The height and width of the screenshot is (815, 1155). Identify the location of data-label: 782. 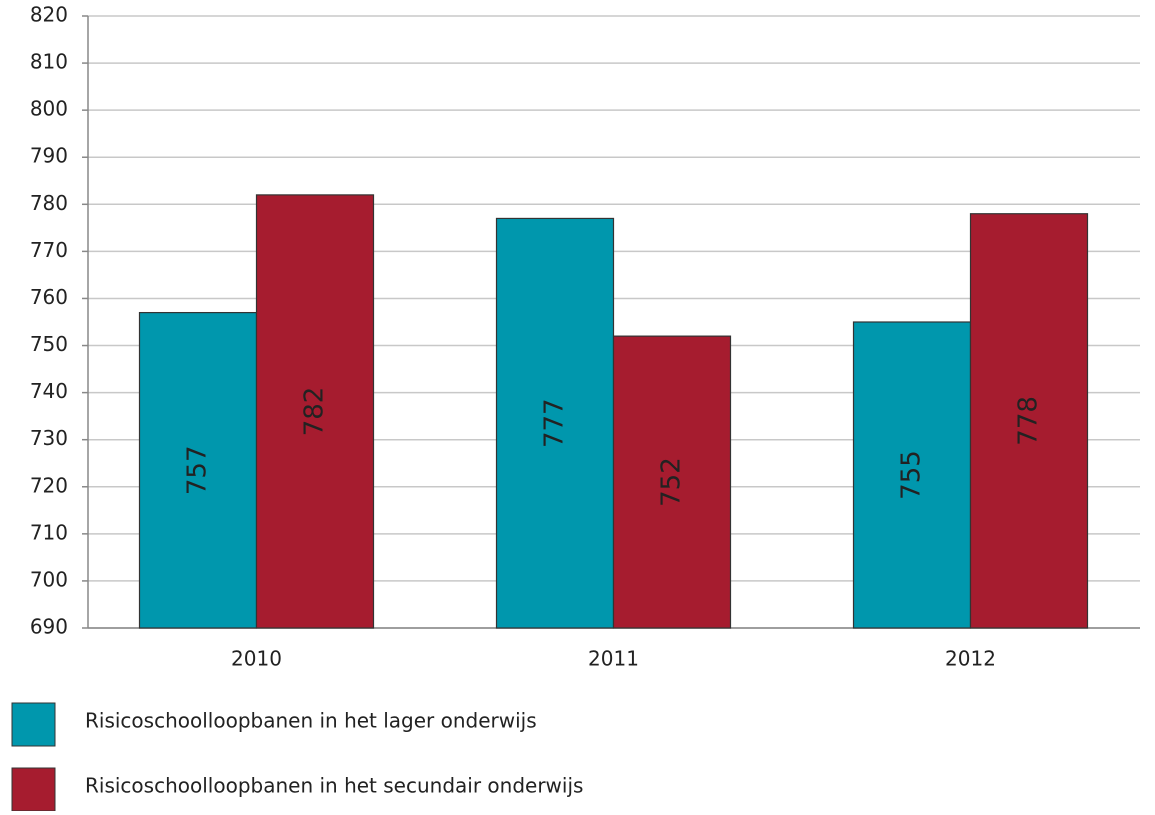
(315, 412).